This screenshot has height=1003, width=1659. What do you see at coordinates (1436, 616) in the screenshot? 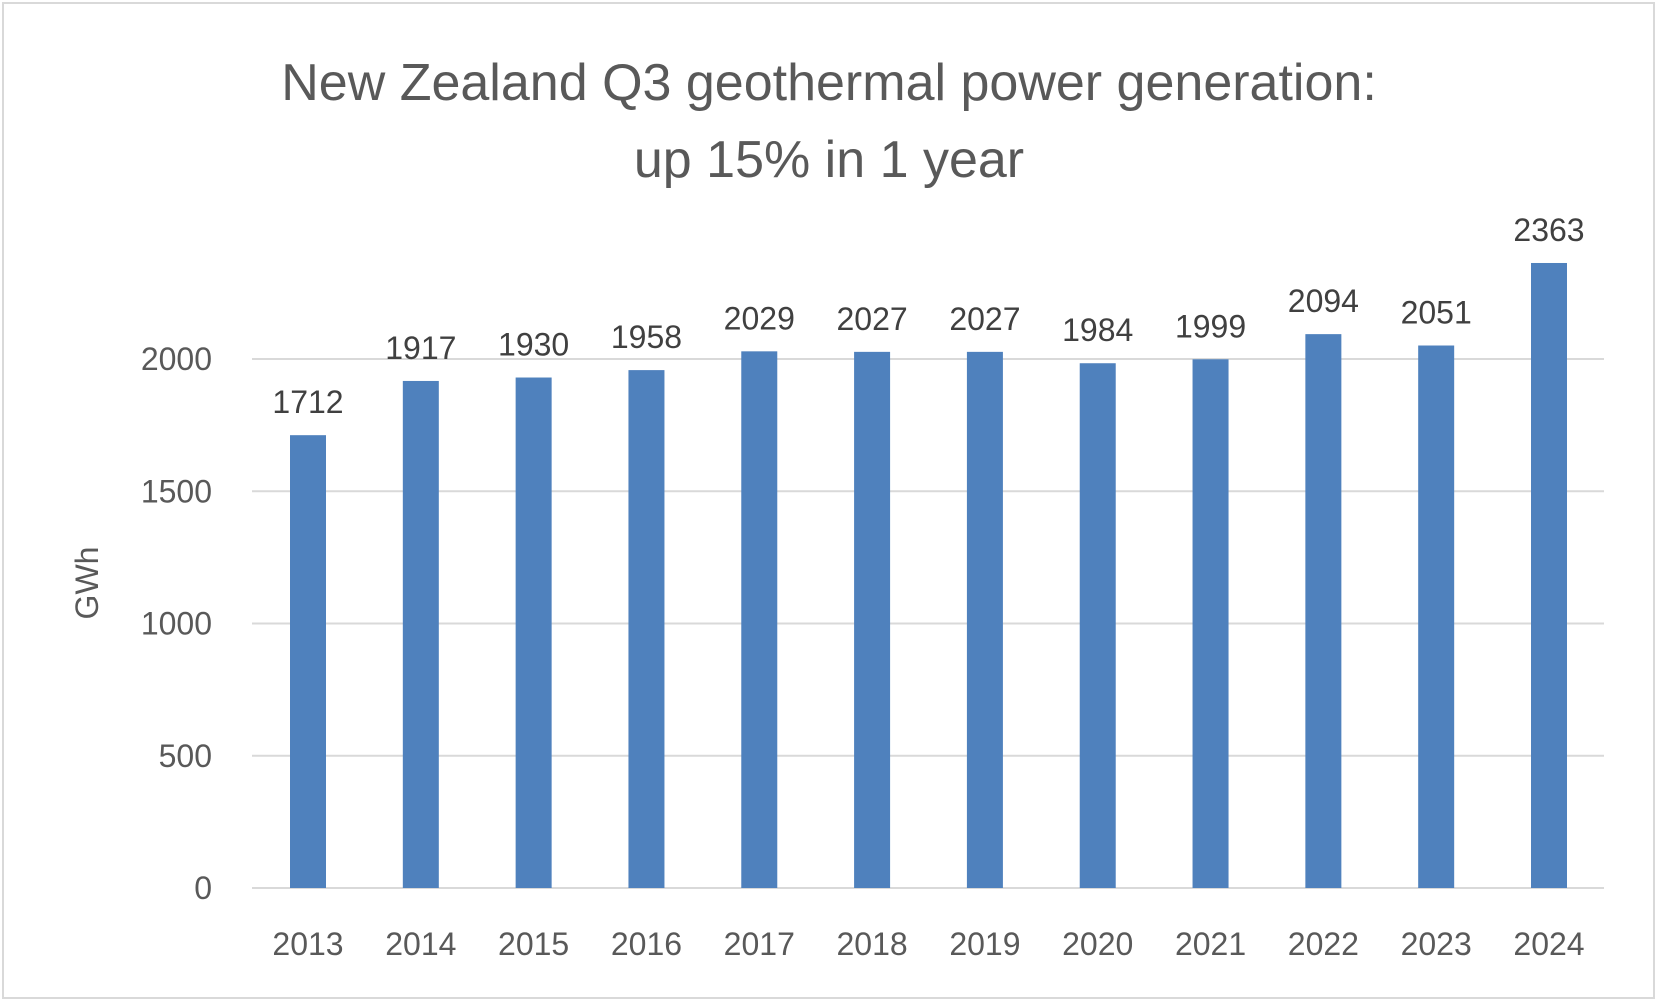
I see `bar-2023` at bounding box center [1436, 616].